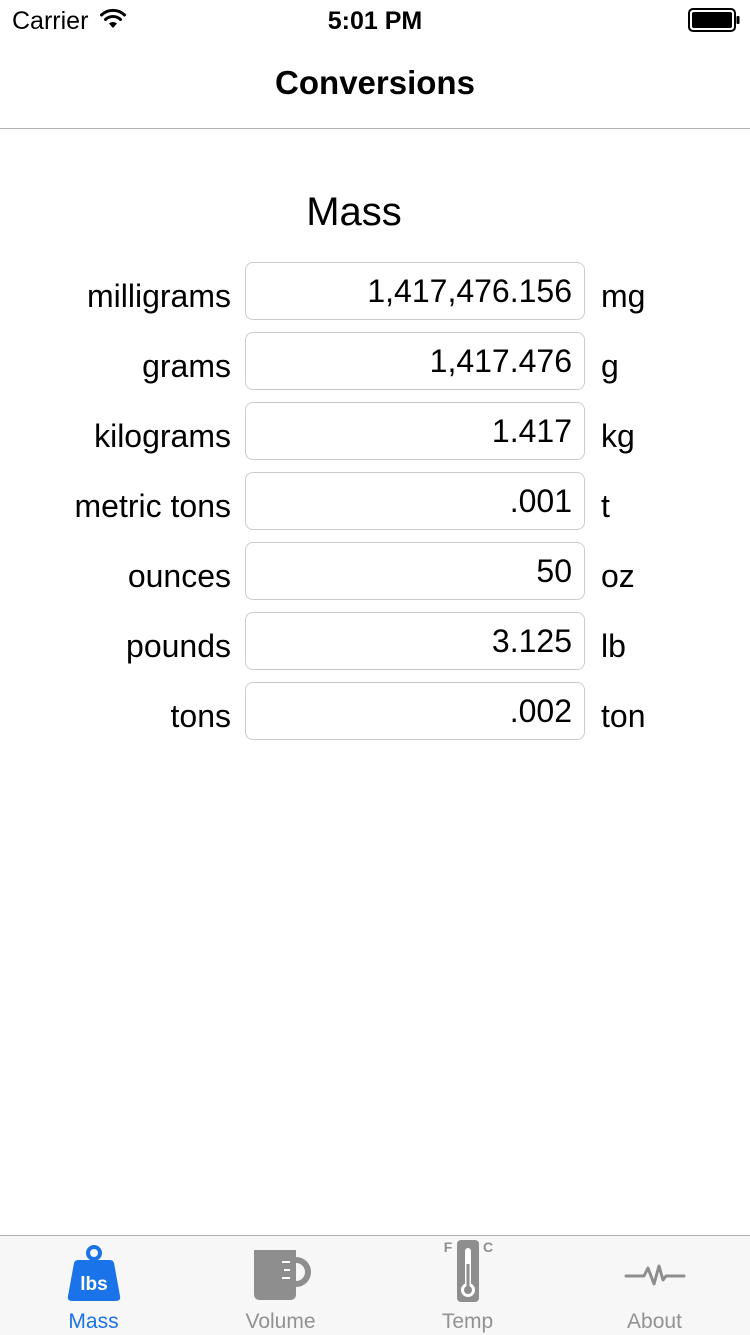  I want to click on carrier-label: Carrier, so click(50, 21).